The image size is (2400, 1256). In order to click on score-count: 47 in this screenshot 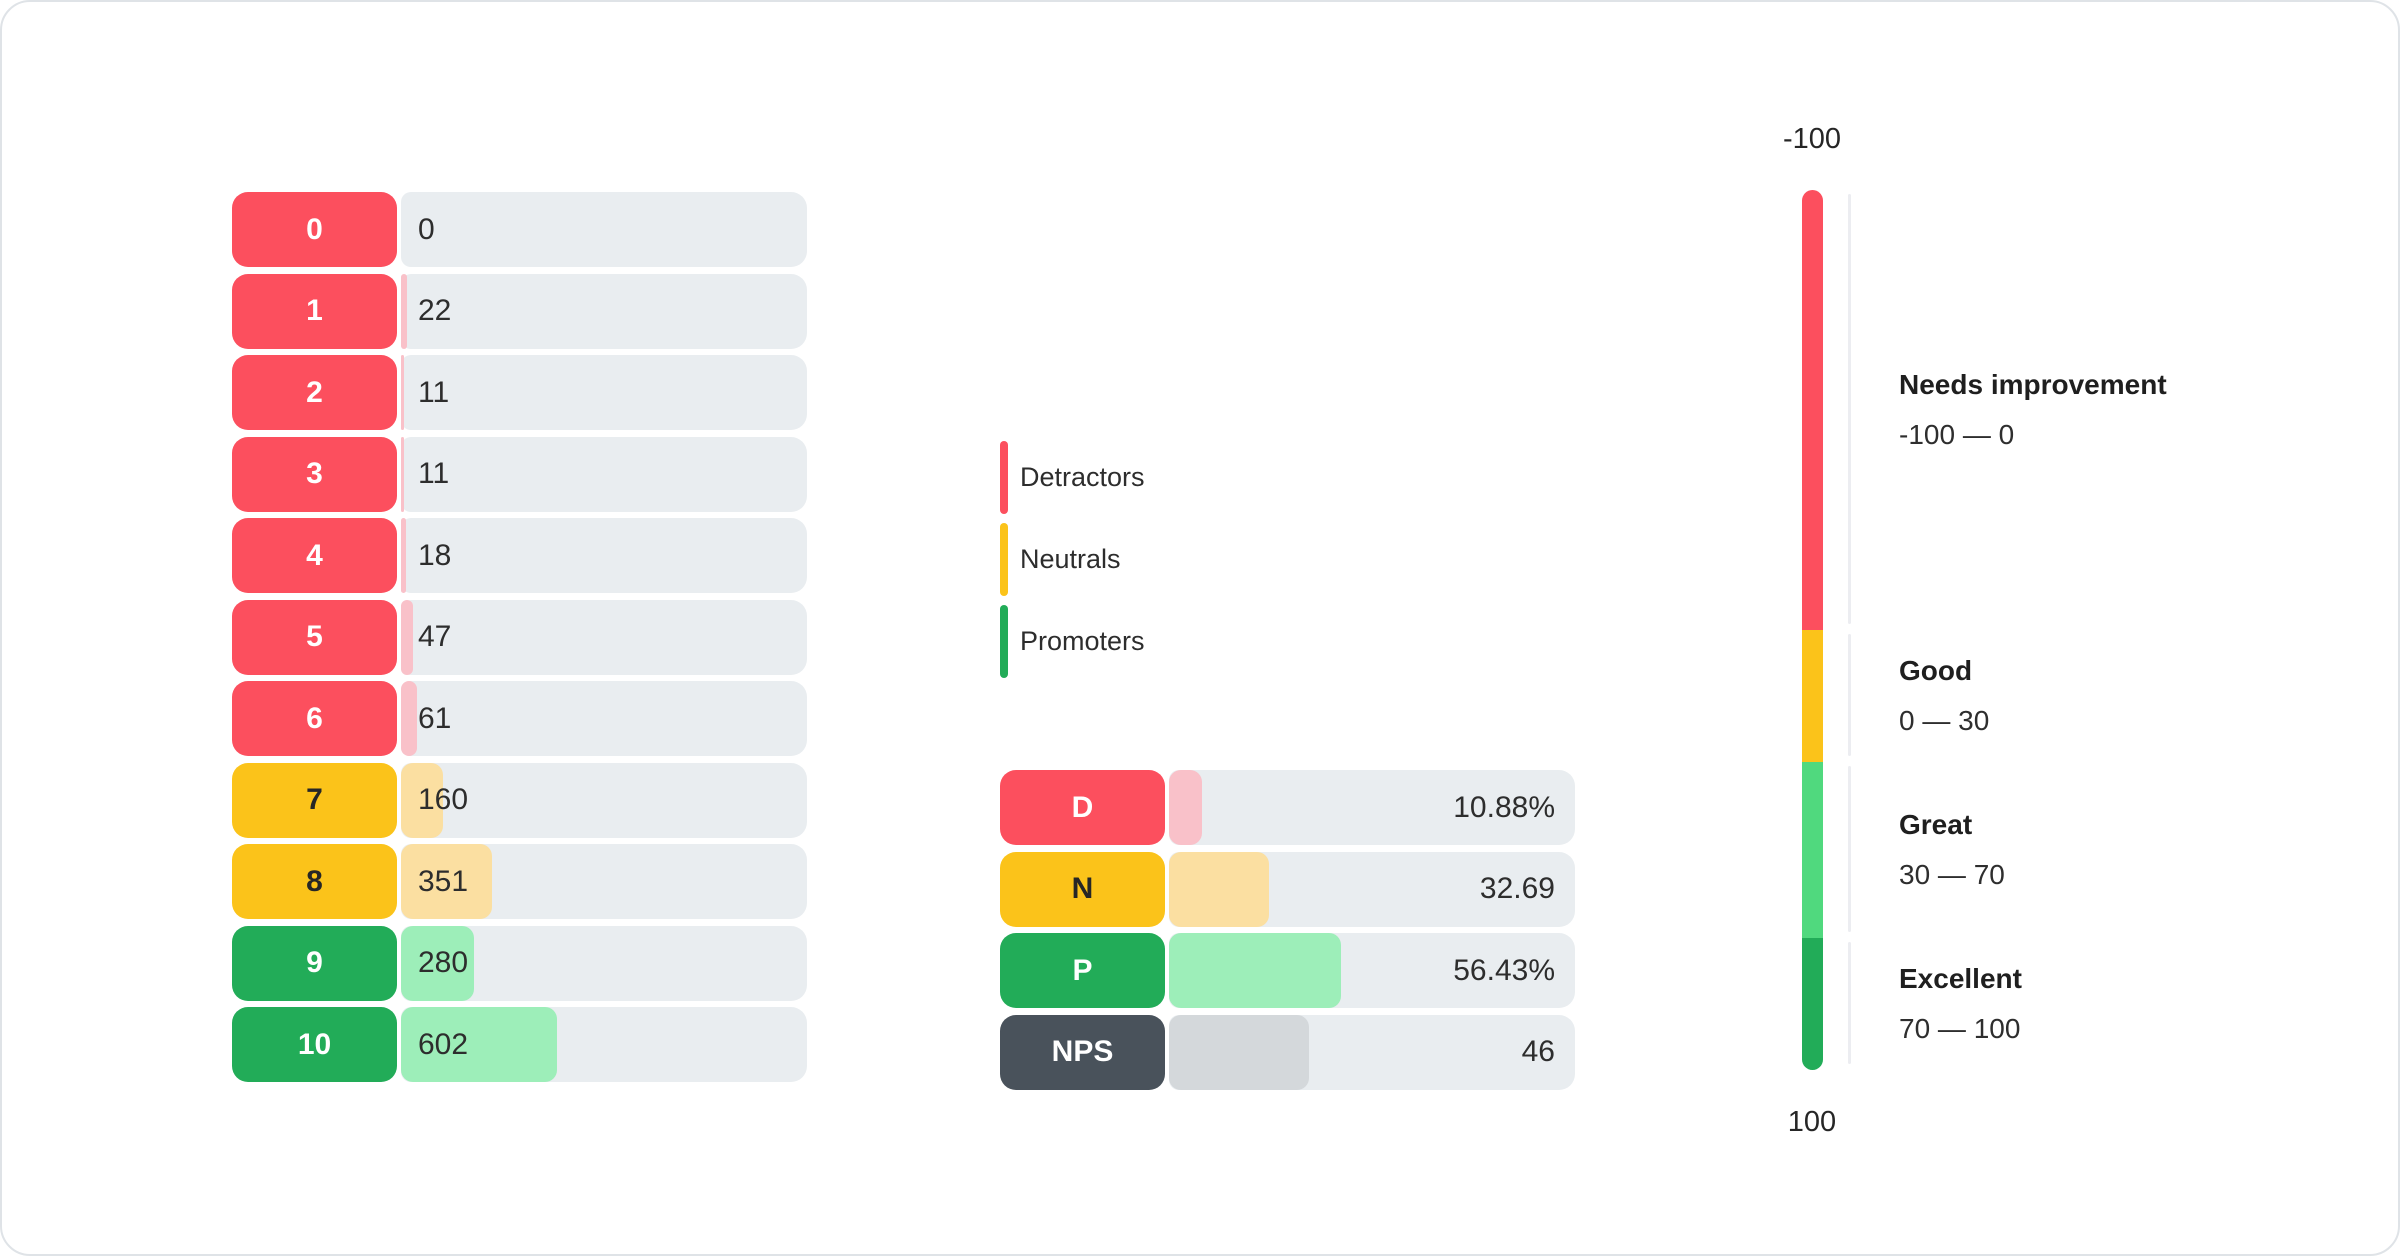, I will do `click(435, 636)`.